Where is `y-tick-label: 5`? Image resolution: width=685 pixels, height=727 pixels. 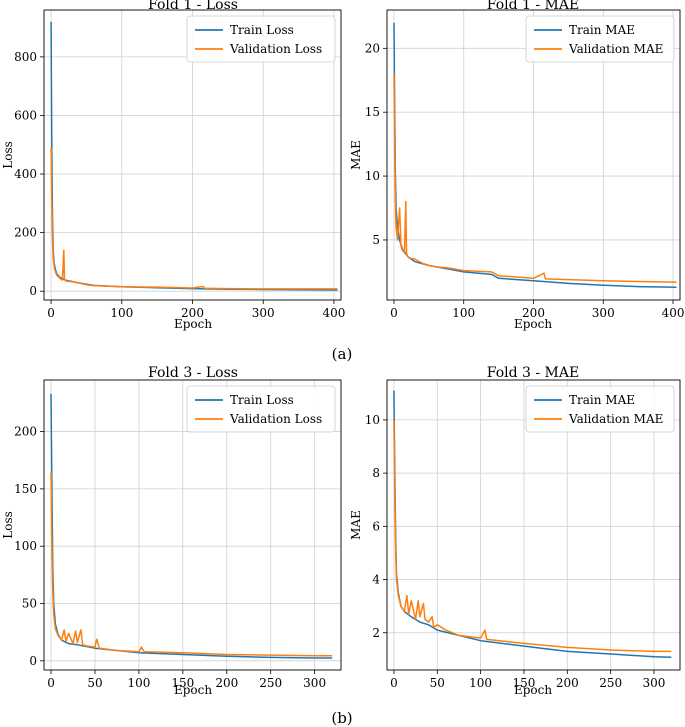 y-tick-label: 5 is located at coordinates (376, 240).